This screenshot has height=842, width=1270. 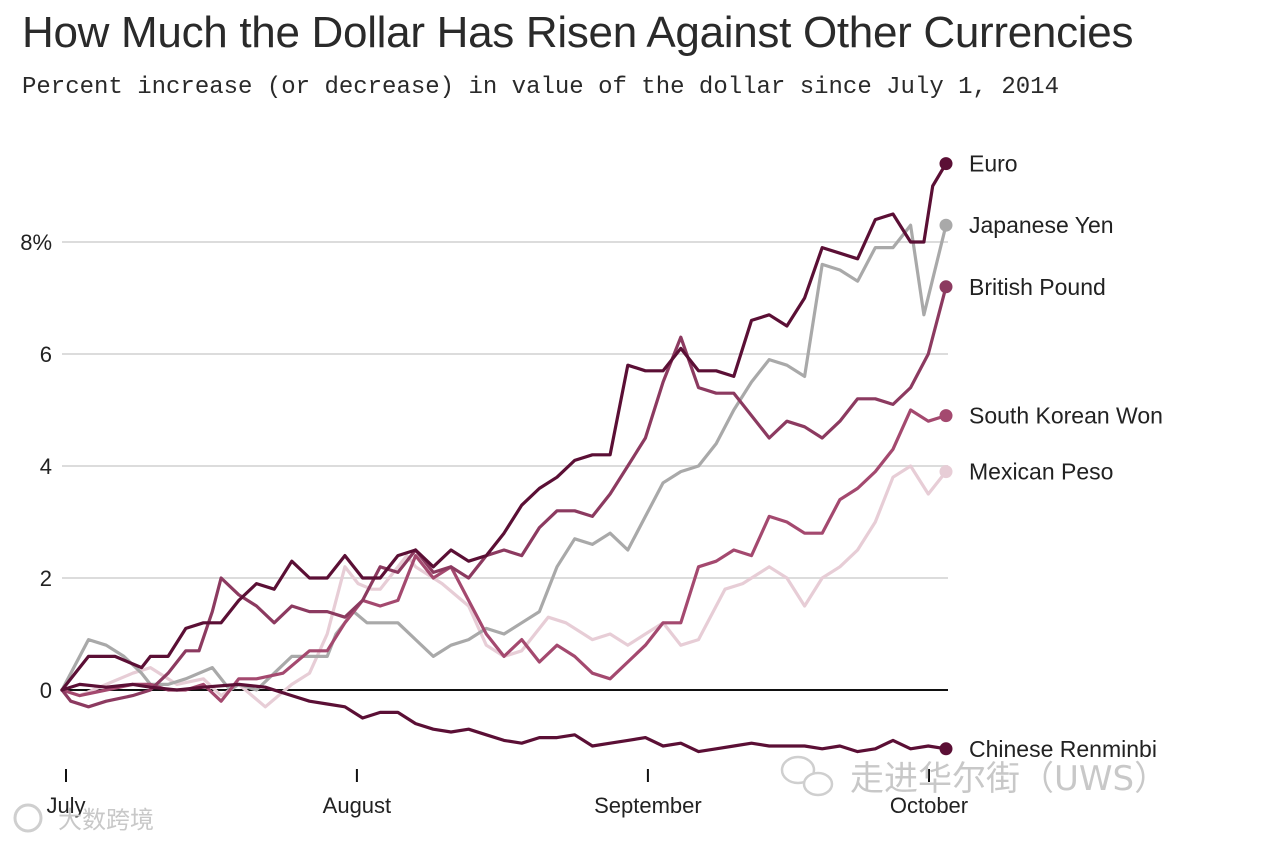 What do you see at coordinates (507, 793) in the screenshot?
I see `x-axis-ticks: July August September October` at bounding box center [507, 793].